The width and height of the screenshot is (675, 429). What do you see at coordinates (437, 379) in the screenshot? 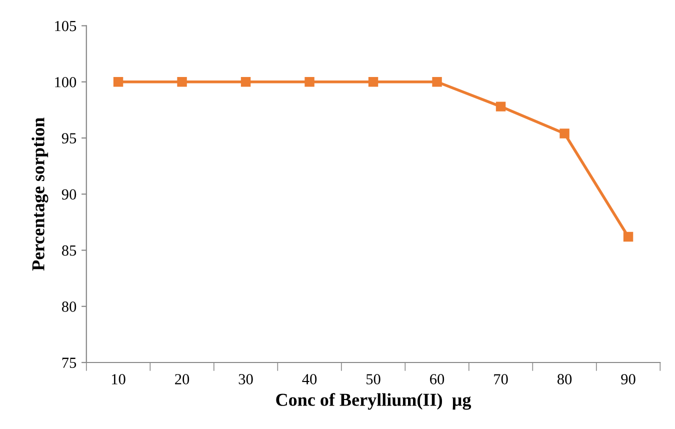
I see `x-tick-label: 60` at bounding box center [437, 379].